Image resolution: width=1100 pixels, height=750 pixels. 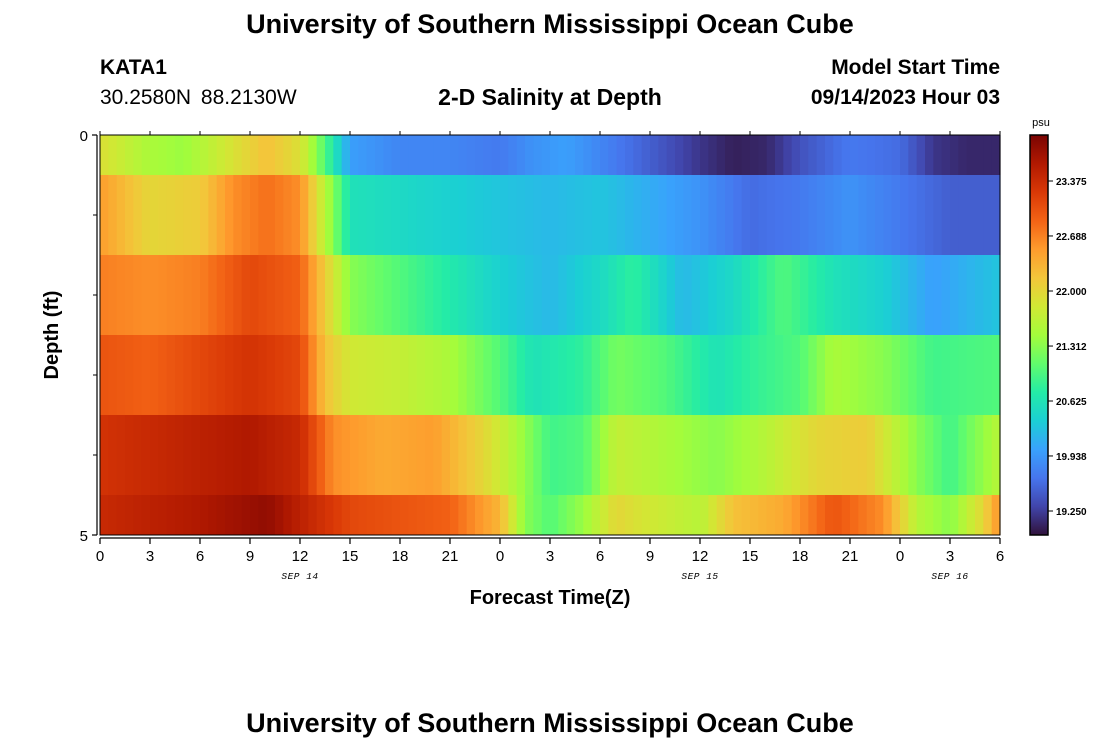 I want to click on x-tick-label: 0, so click(x=500, y=556).